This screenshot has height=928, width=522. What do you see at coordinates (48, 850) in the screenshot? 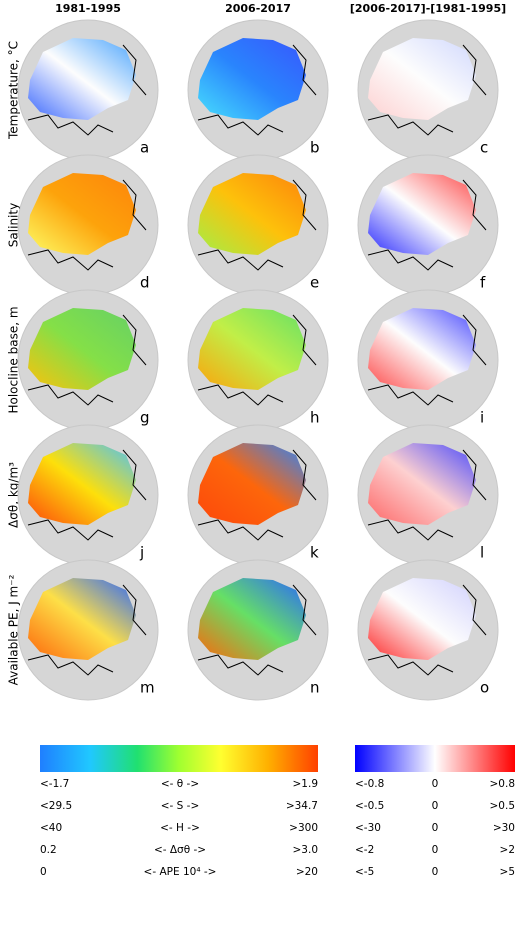
I see `colorbar-label: 0.2` at bounding box center [48, 850].